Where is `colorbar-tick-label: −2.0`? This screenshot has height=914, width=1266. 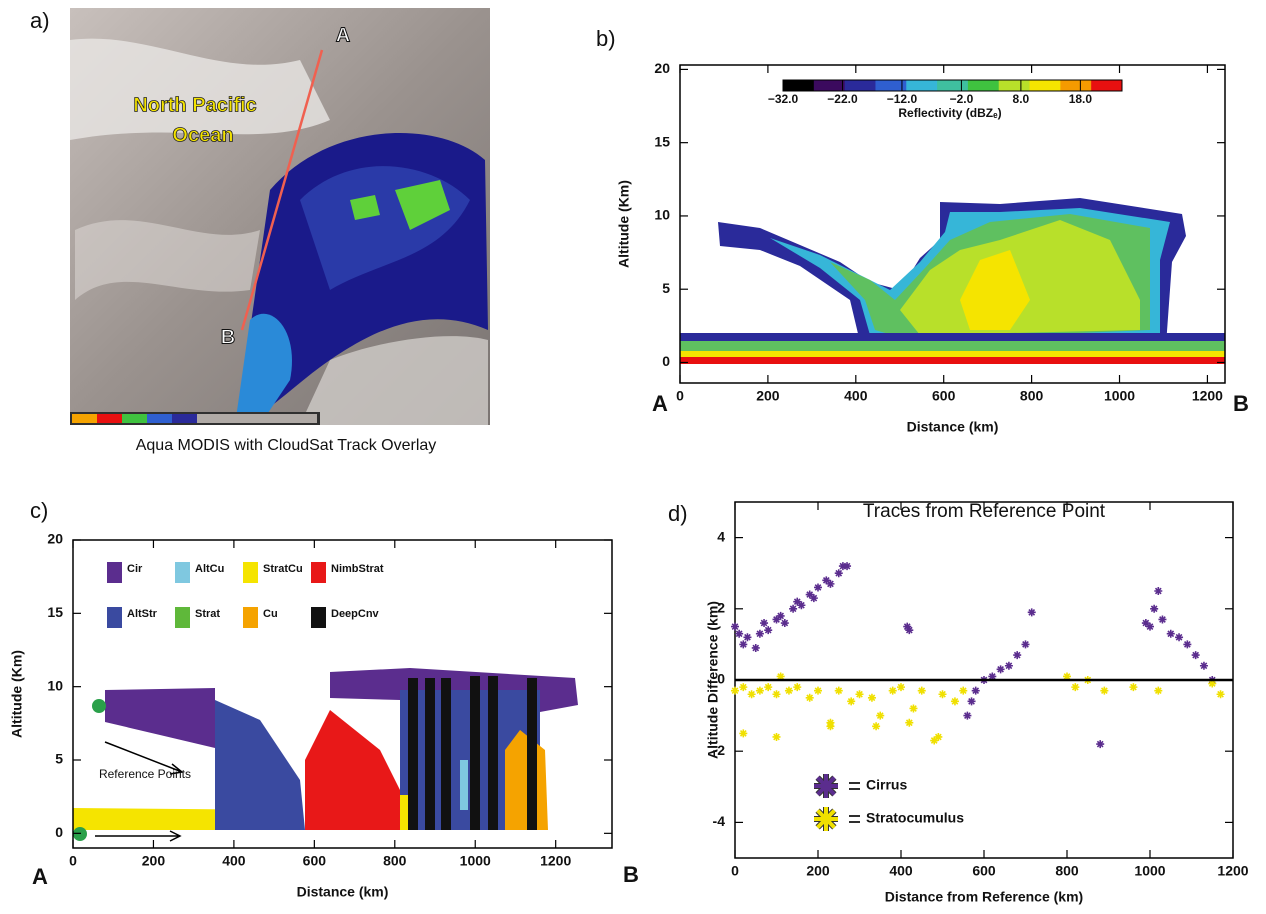
colorbar-tick-label: −2.0 is located at coordinates (962, 99).